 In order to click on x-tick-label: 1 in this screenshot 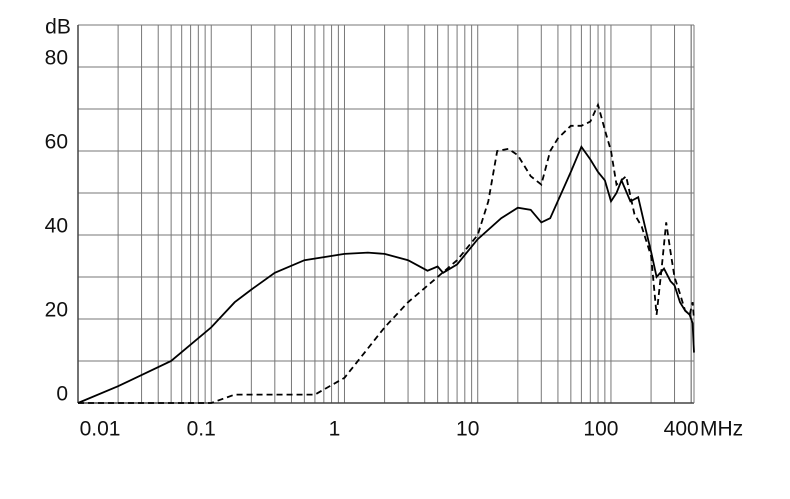, I will do `click(335, 429)`.